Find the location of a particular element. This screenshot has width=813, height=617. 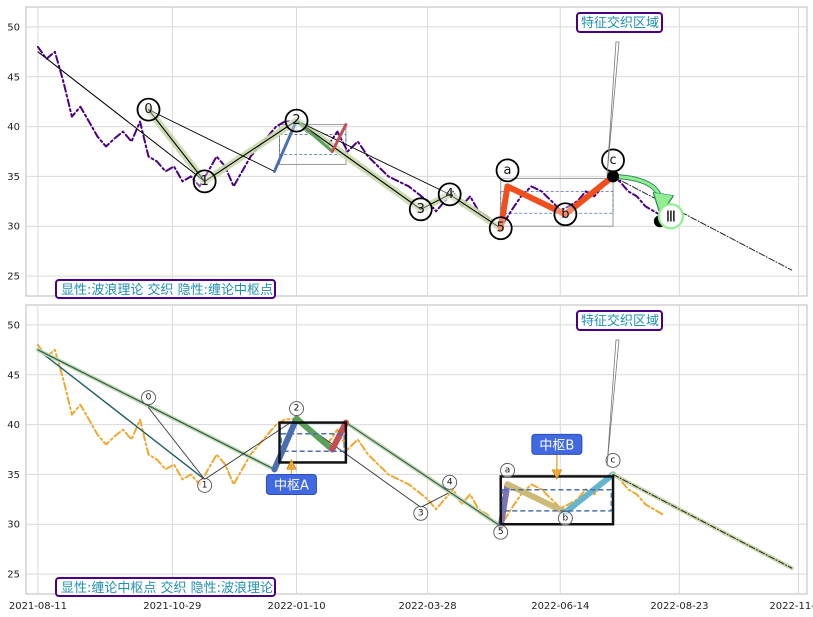

zone-label-bottom: 特征交织区域 is located at coordinates (620, 321).